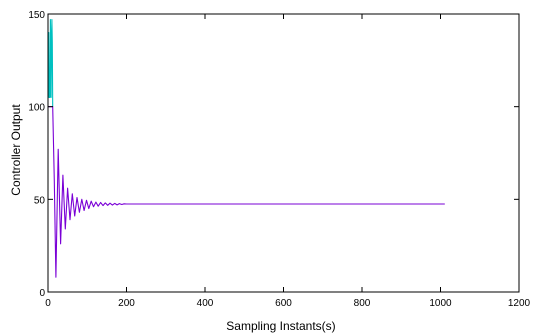 The image size is (533, 336). Describe the element at coordinates (440, 303) in the screenshot. I see `x-tick-label: 1000` at that location.